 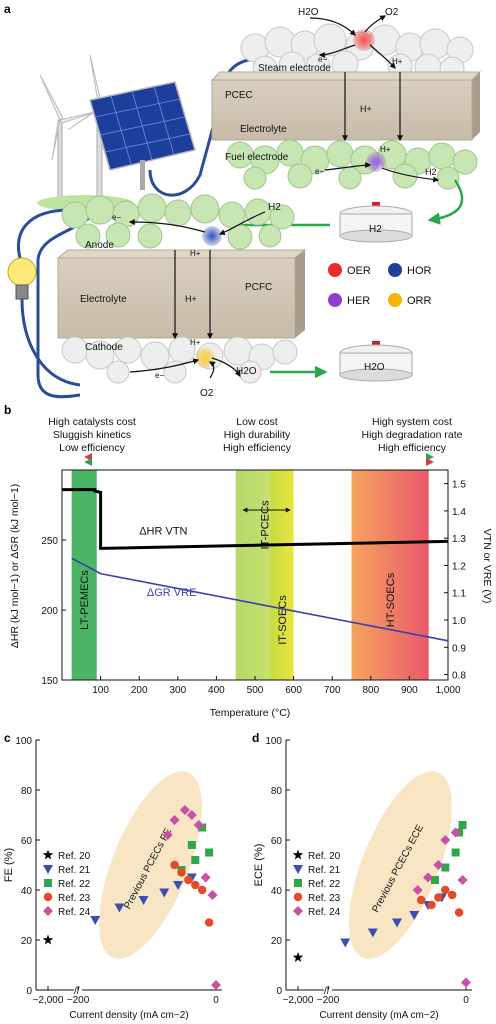 What do you see at coordinates (195, 342) in the screenshot?
I see `label-hplus-cathode: H+` at bounding box center [195, 342].